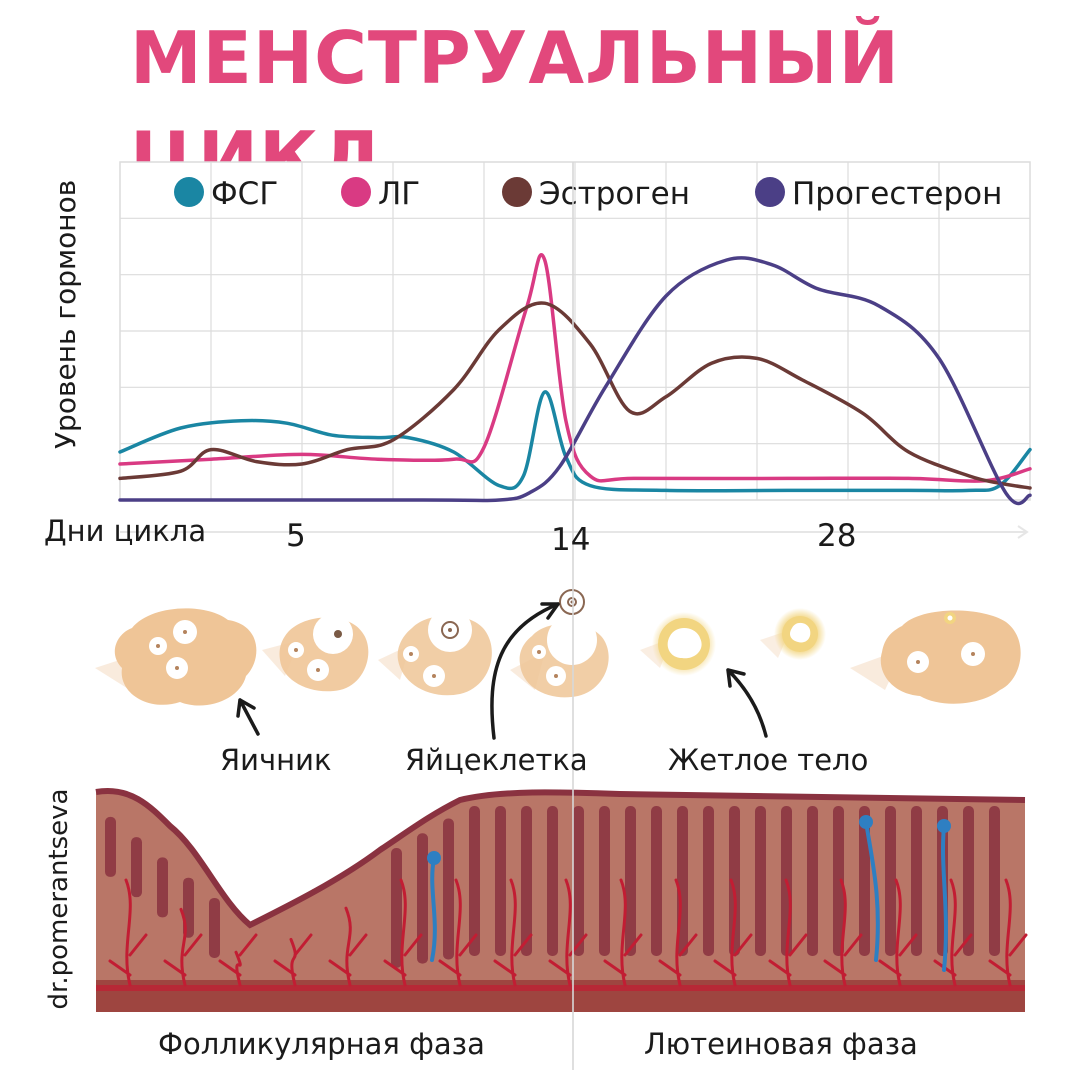 This screenshot has height=1080, width=1080. Describe the element at coordinates (399, 194) in the screenshot. I see `legend-label-2: ЛГ` at that location.